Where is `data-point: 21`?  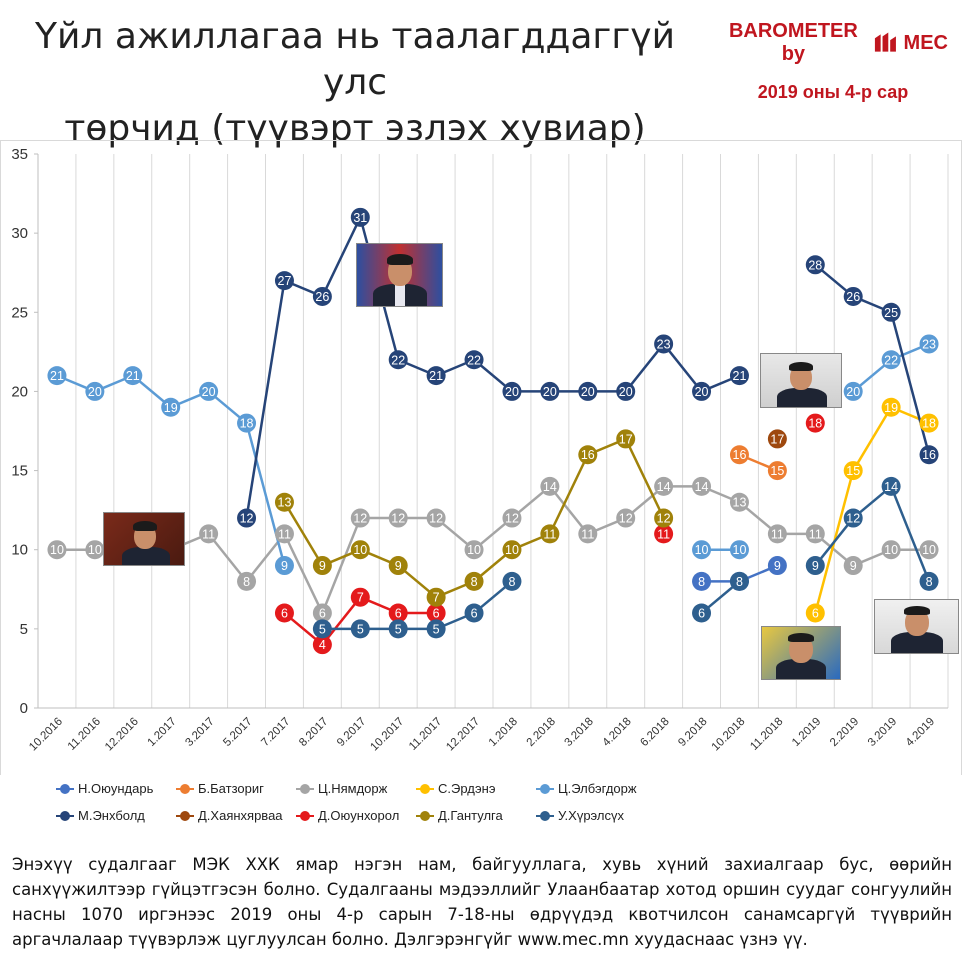
data-point: 21 is located at coordinates (57, 376).